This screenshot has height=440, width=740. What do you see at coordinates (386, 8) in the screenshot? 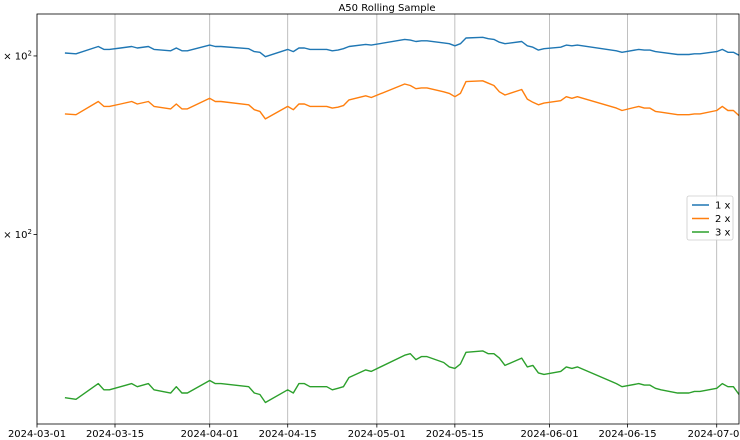
I see `chart-title: A50 Rolling Sample` at bounding box center [386, 8].